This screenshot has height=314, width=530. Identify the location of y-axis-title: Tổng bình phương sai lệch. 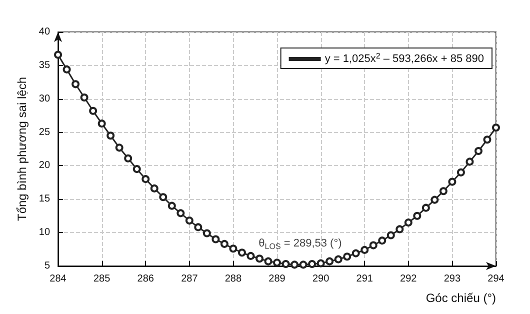
(22, 149).